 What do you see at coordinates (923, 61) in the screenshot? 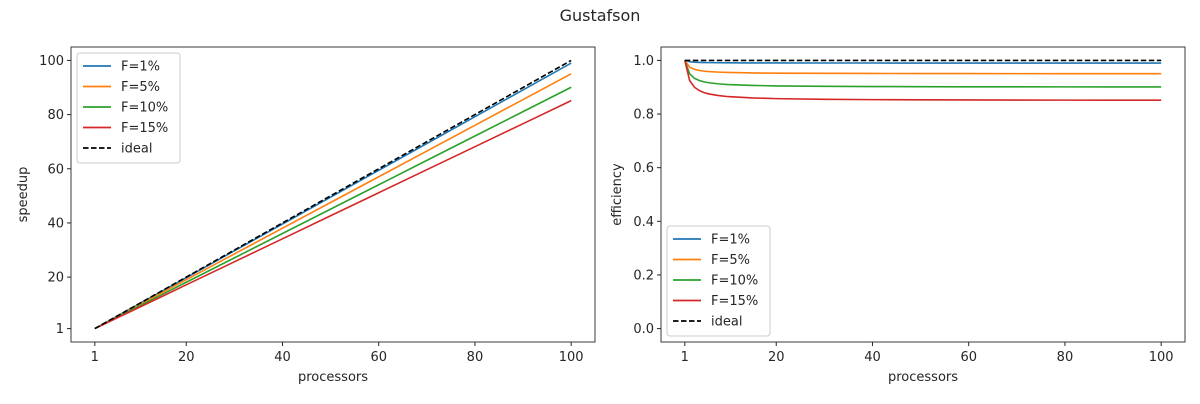
I see `series-line-F=1%` at bounding box center [923, 61].